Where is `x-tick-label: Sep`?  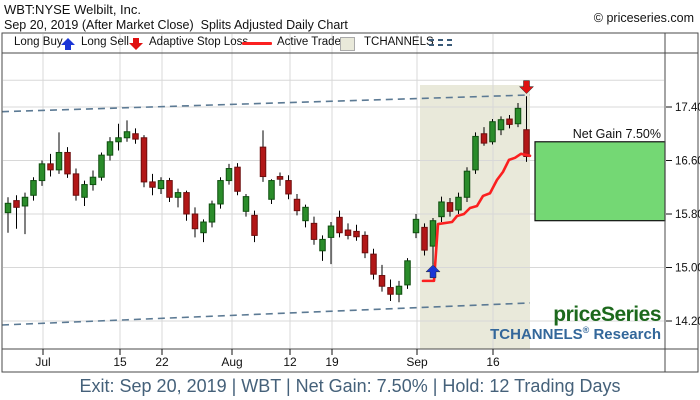
x-tick-label: Sep is located at coordinates (417, 362).